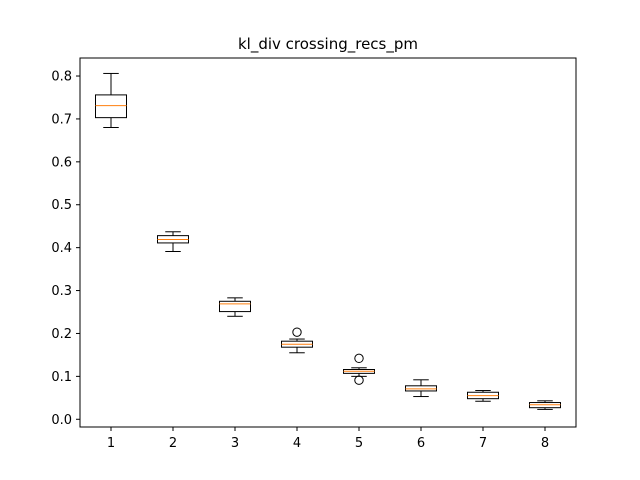 The image size is (640, 480). What do you see at coordinates (61, 334) in the screenshot?
I see `y-tick-label: 0.2` at bounding box center [61, 334].